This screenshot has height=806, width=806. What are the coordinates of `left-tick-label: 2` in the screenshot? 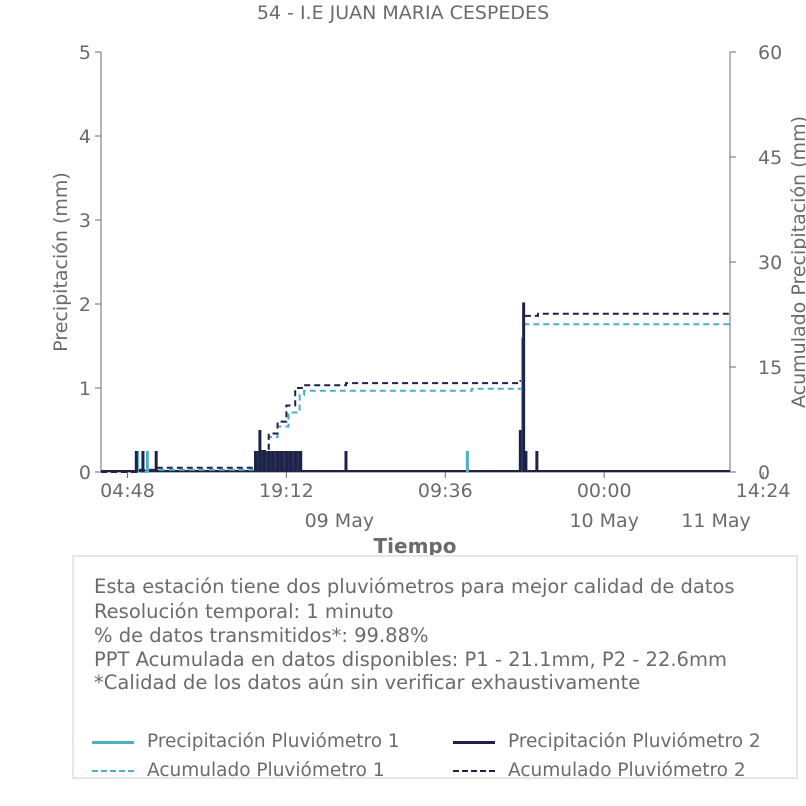 It's located at (85, 305).